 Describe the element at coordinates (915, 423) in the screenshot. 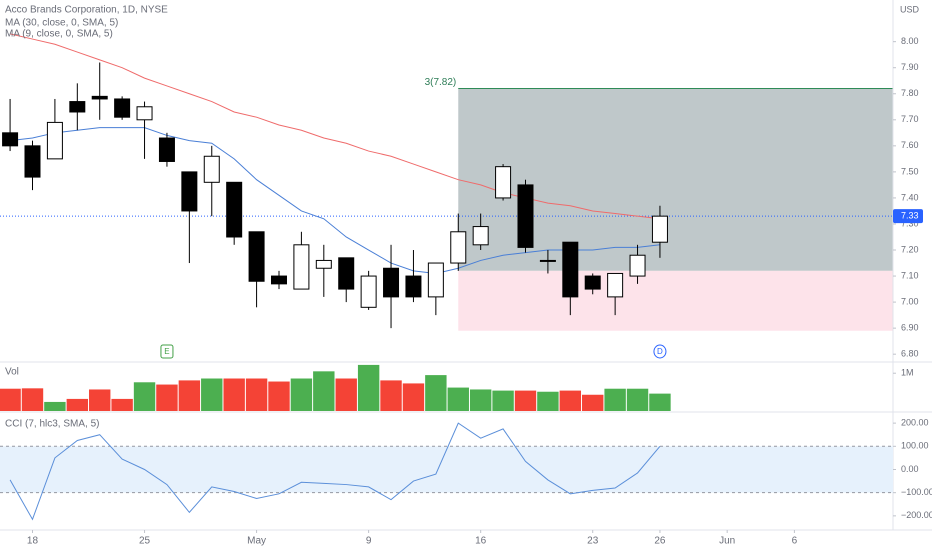

I see `y-tick-label: 200.00` at that location.